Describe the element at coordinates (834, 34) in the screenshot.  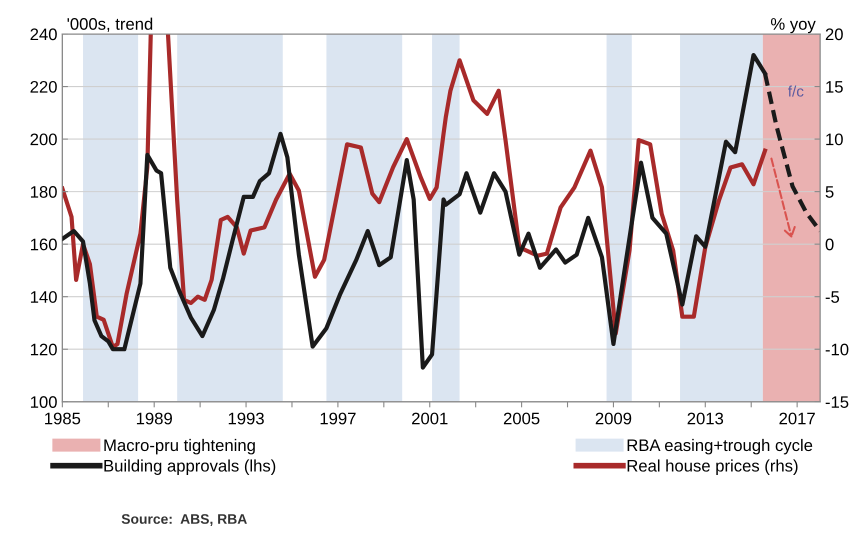
I see `y2-tick-label: 20` at that location.